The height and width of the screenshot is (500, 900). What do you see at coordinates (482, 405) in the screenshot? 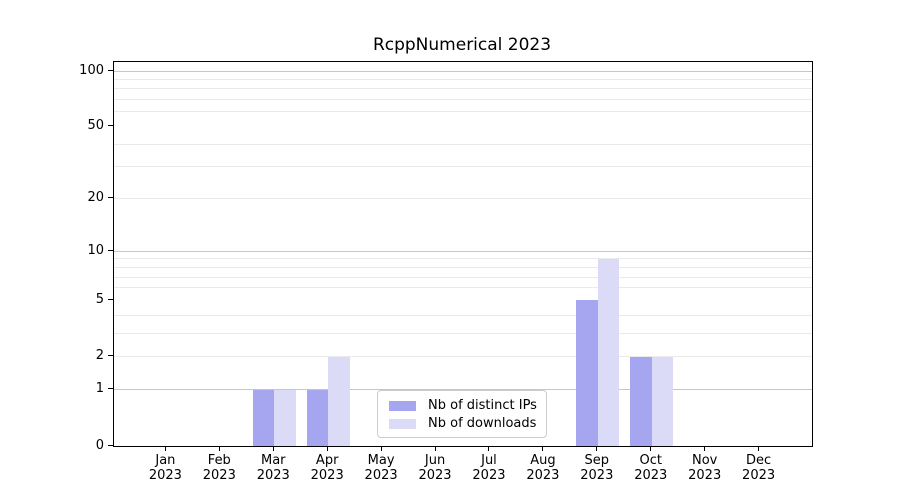
I see `legend-label-ips: Nb of distinct IPs` at bounding box center [482, 405].